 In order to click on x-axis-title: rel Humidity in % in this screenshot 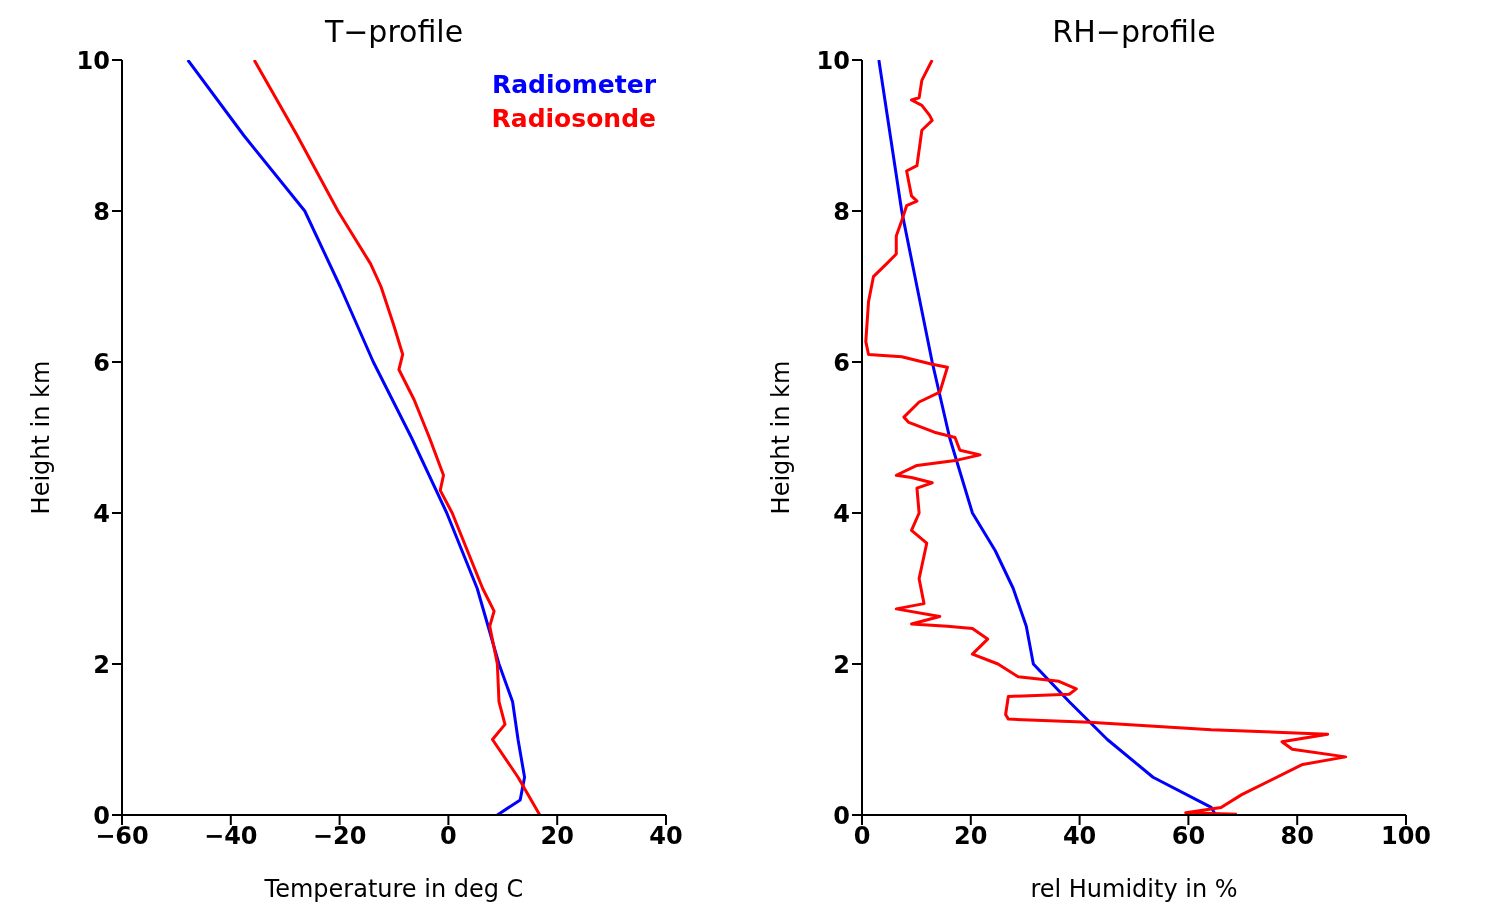, I will do `click(1134, 889)`.